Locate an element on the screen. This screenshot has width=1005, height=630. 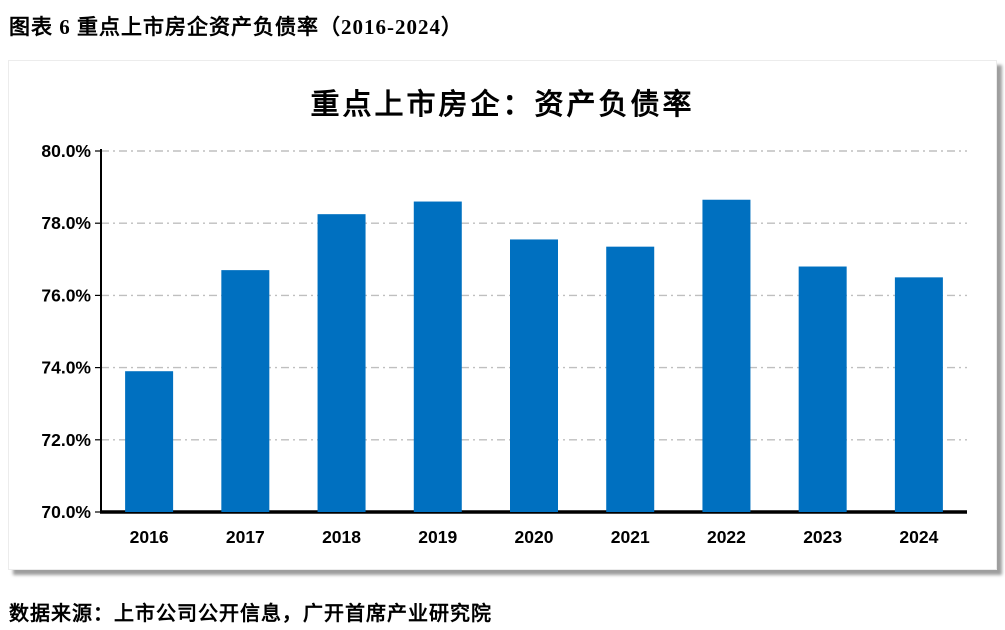
x-tick-label: 2017 is located at coordinates (245, 537).